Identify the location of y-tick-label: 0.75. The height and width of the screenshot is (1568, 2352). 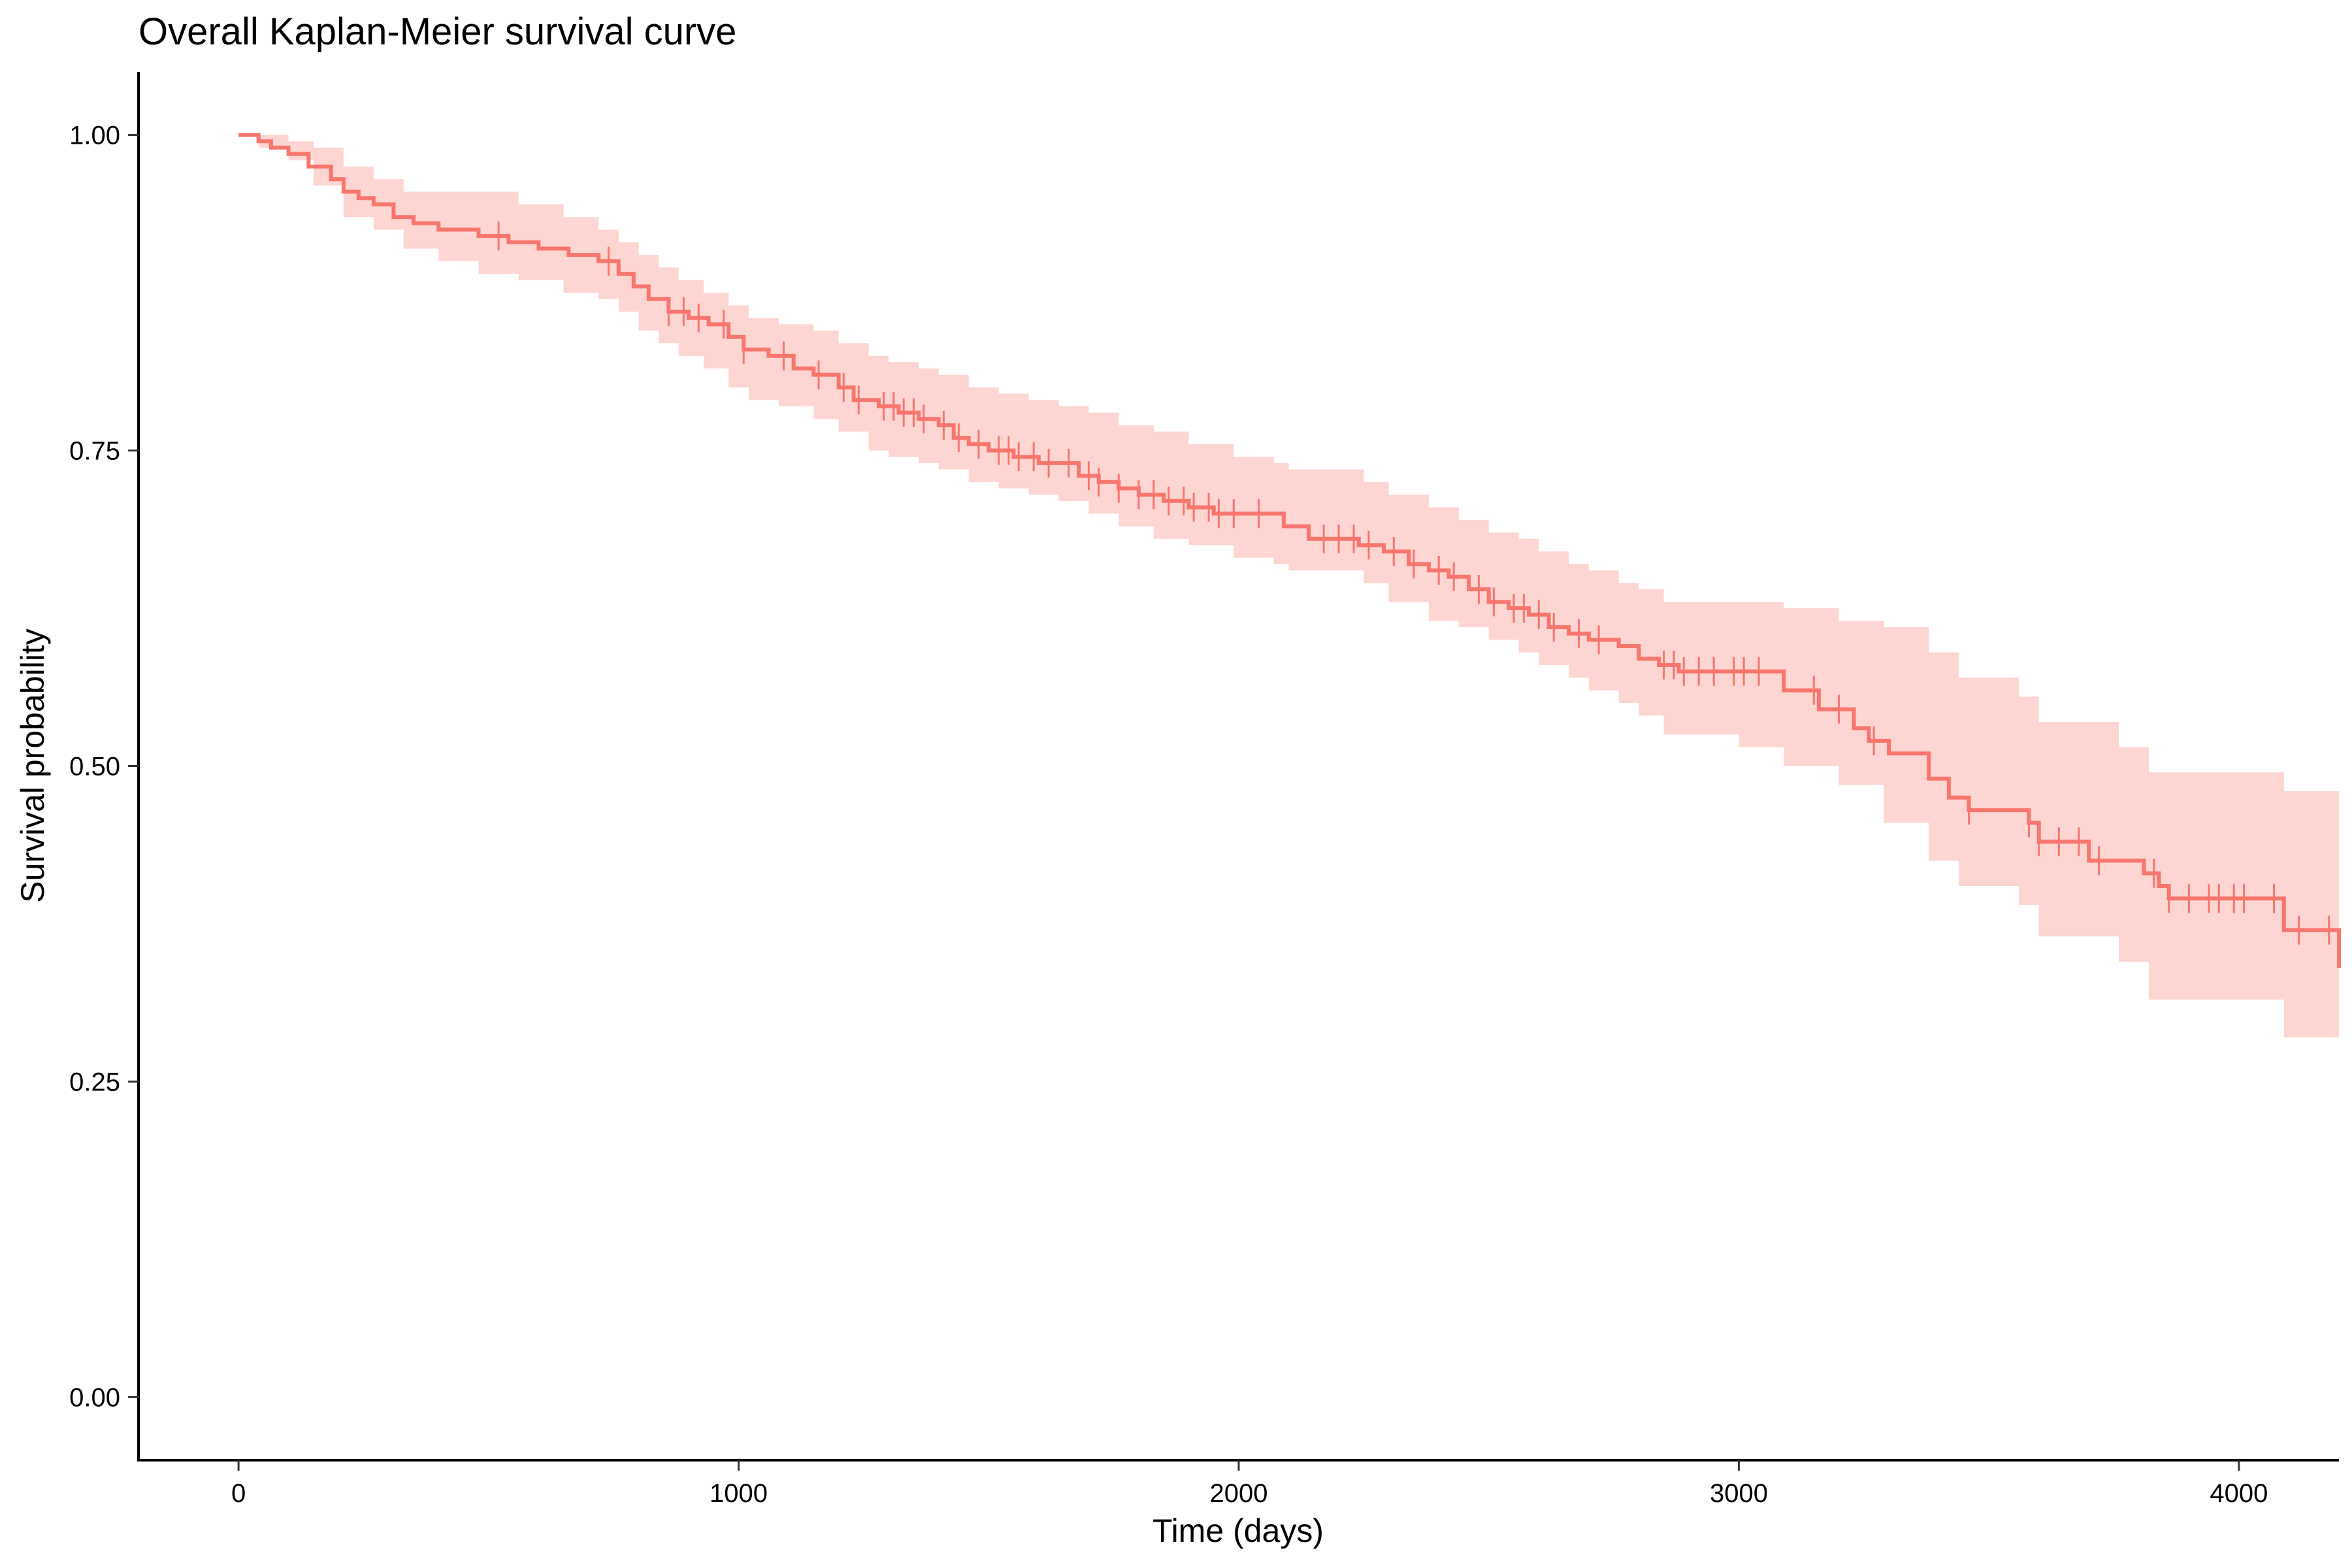
(94, 451).